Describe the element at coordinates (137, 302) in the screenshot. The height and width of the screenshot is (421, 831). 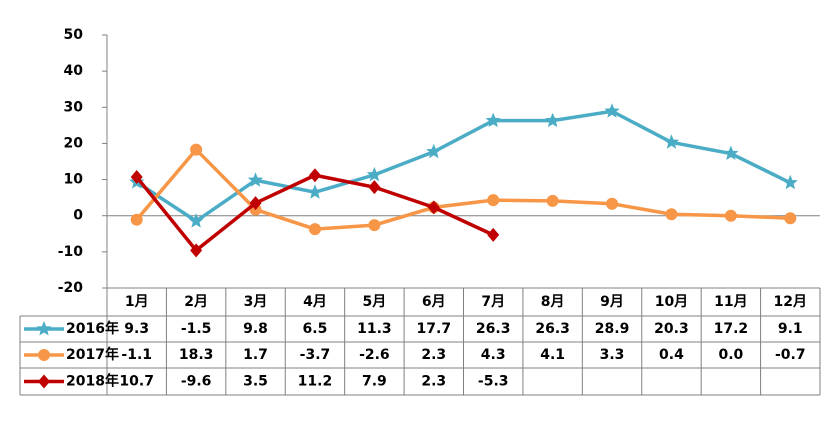
I see `x-tick-label: 1月` at that location.